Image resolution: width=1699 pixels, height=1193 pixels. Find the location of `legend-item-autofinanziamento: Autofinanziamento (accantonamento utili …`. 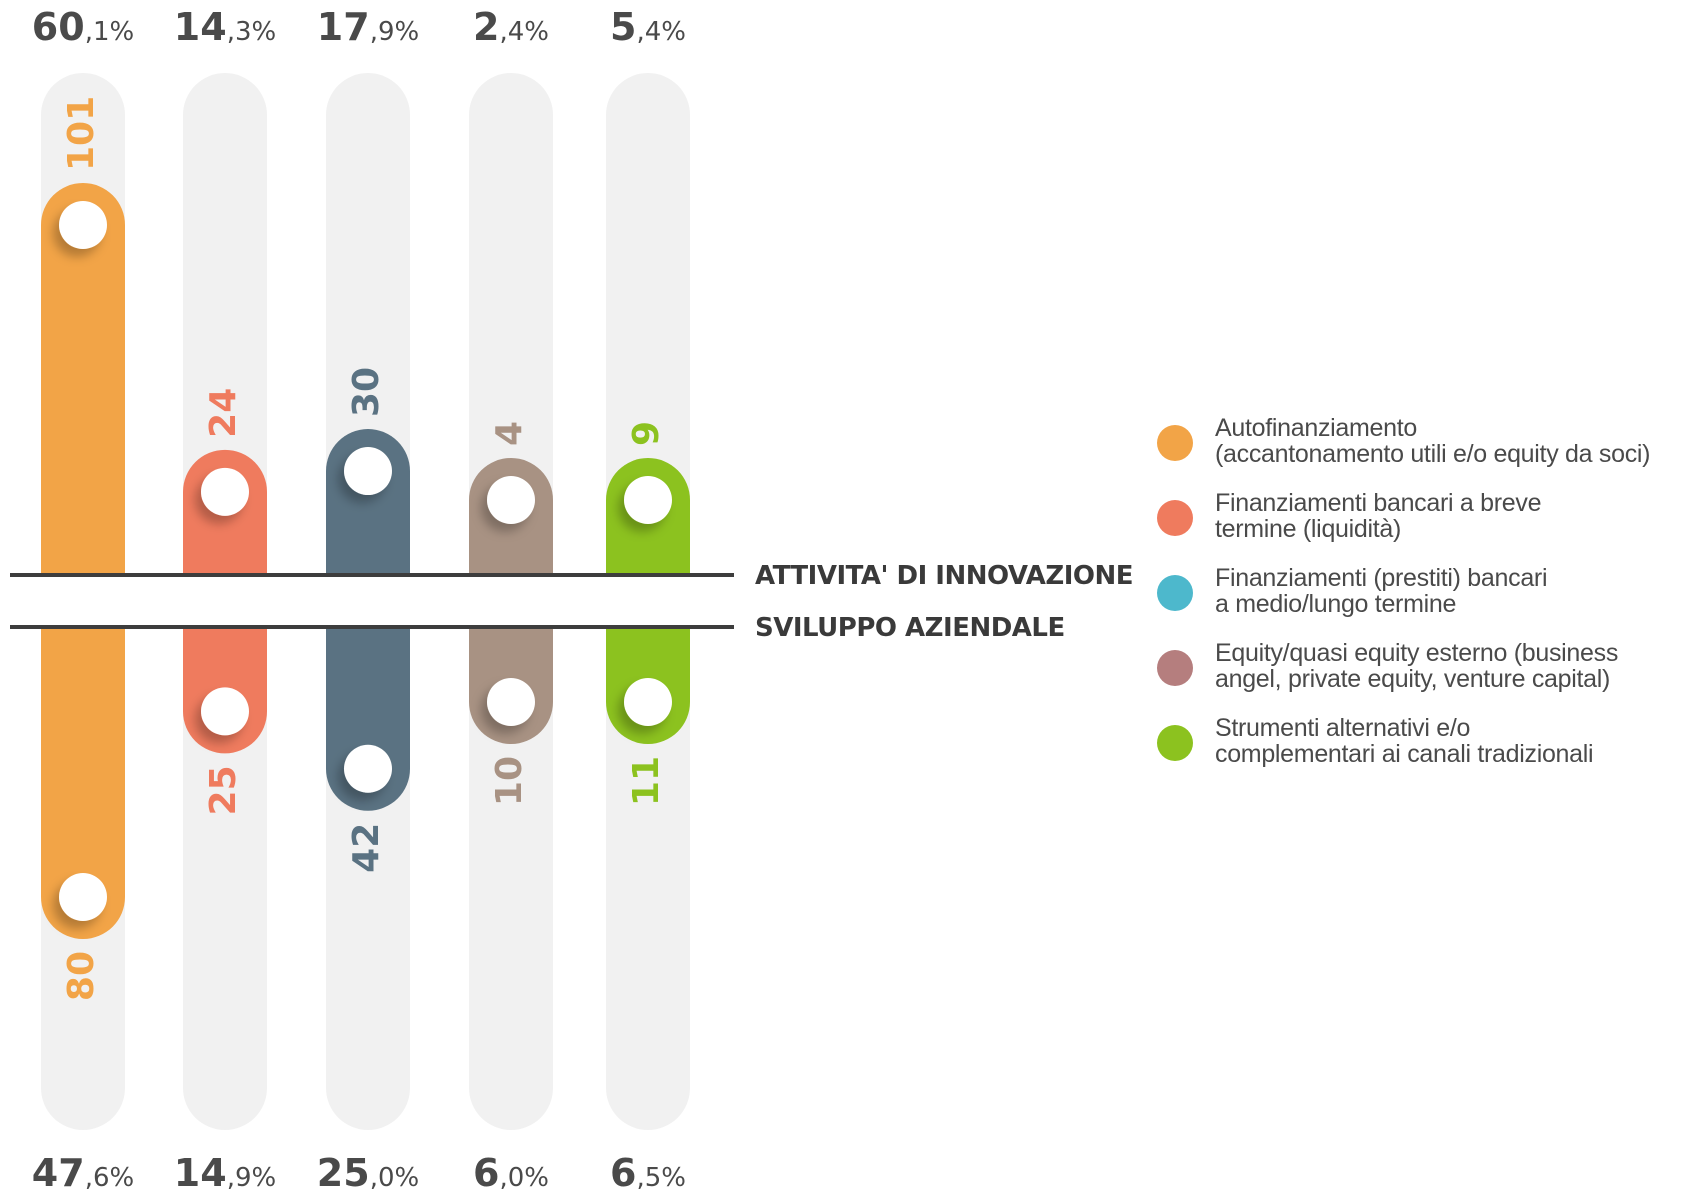

legend-item-autofinanziamento: Autofinanziamento (accantonamento utili … is located at coordinates (1425, 441).